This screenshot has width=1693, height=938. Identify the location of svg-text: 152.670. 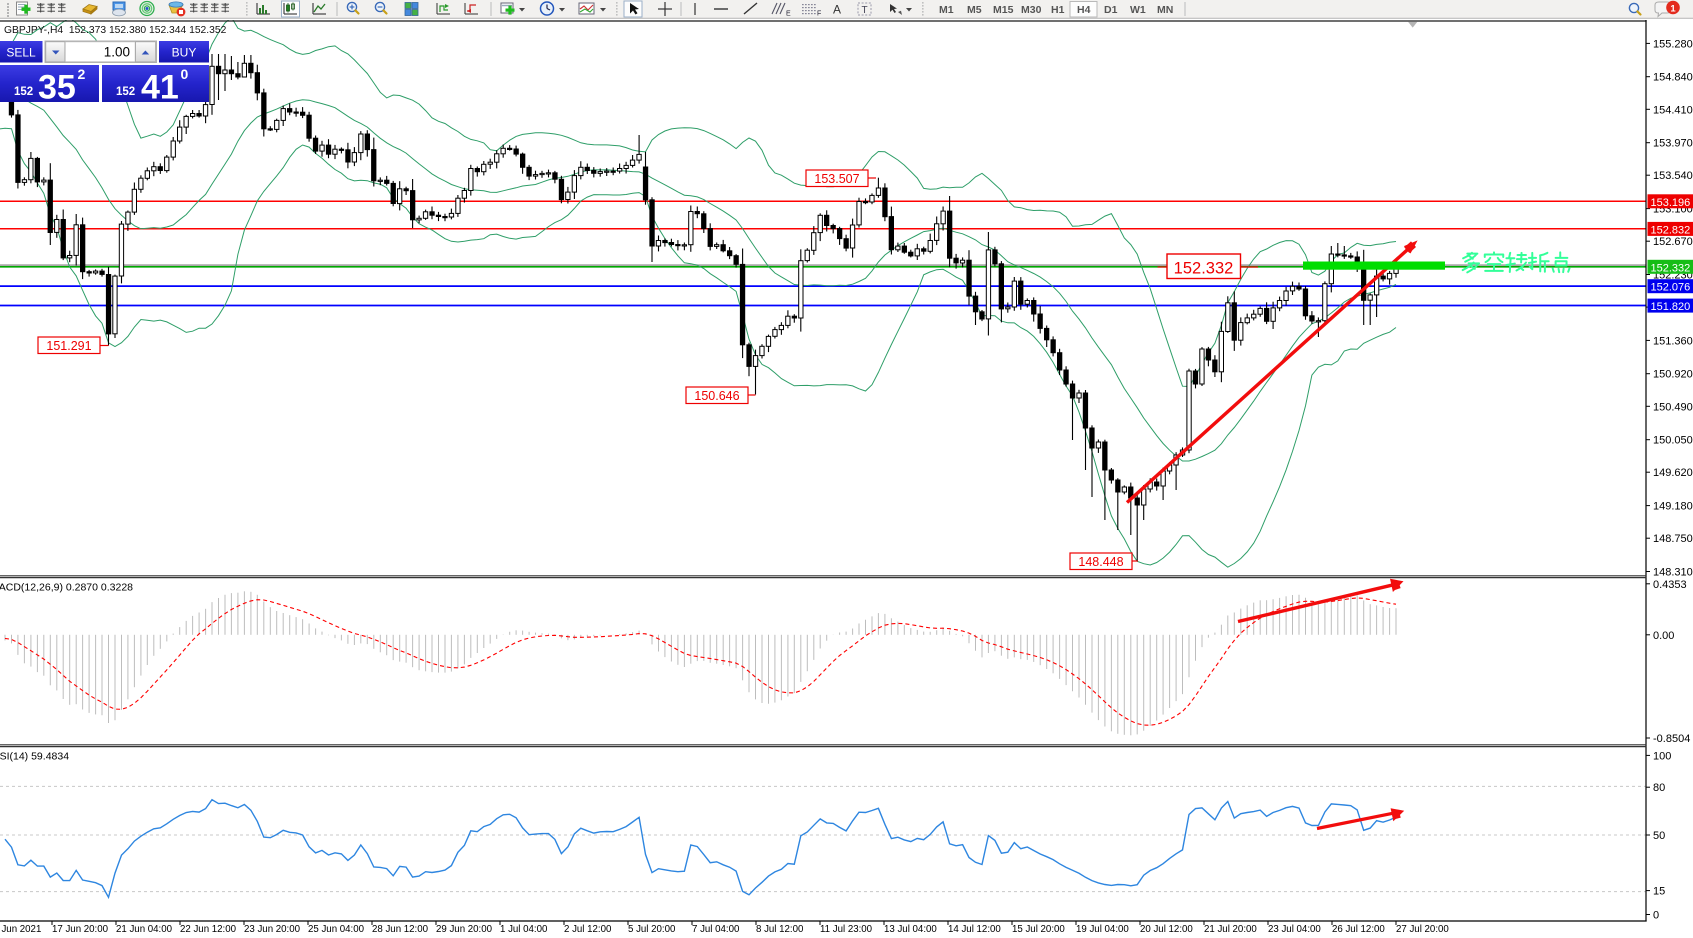
(1673, 242).